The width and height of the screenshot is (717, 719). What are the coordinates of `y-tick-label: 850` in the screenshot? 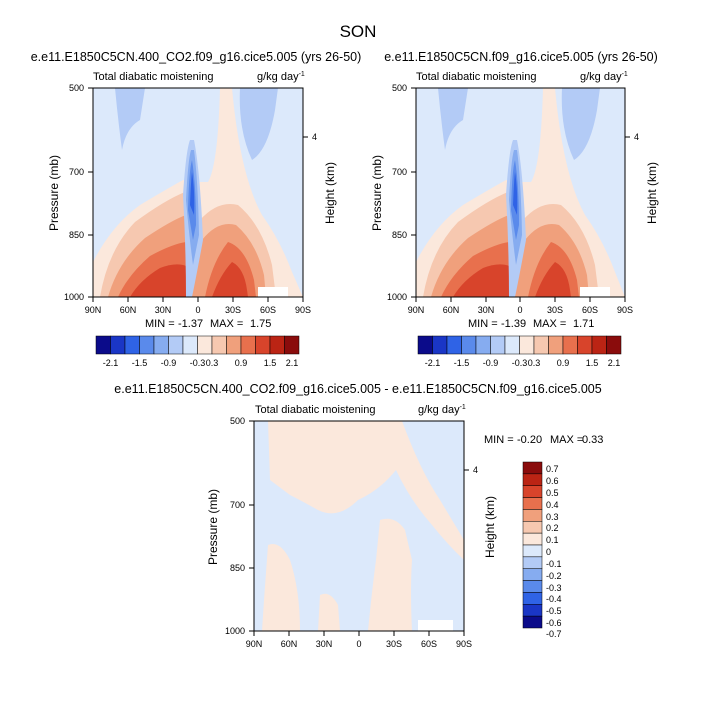 It's located at (399, 235).